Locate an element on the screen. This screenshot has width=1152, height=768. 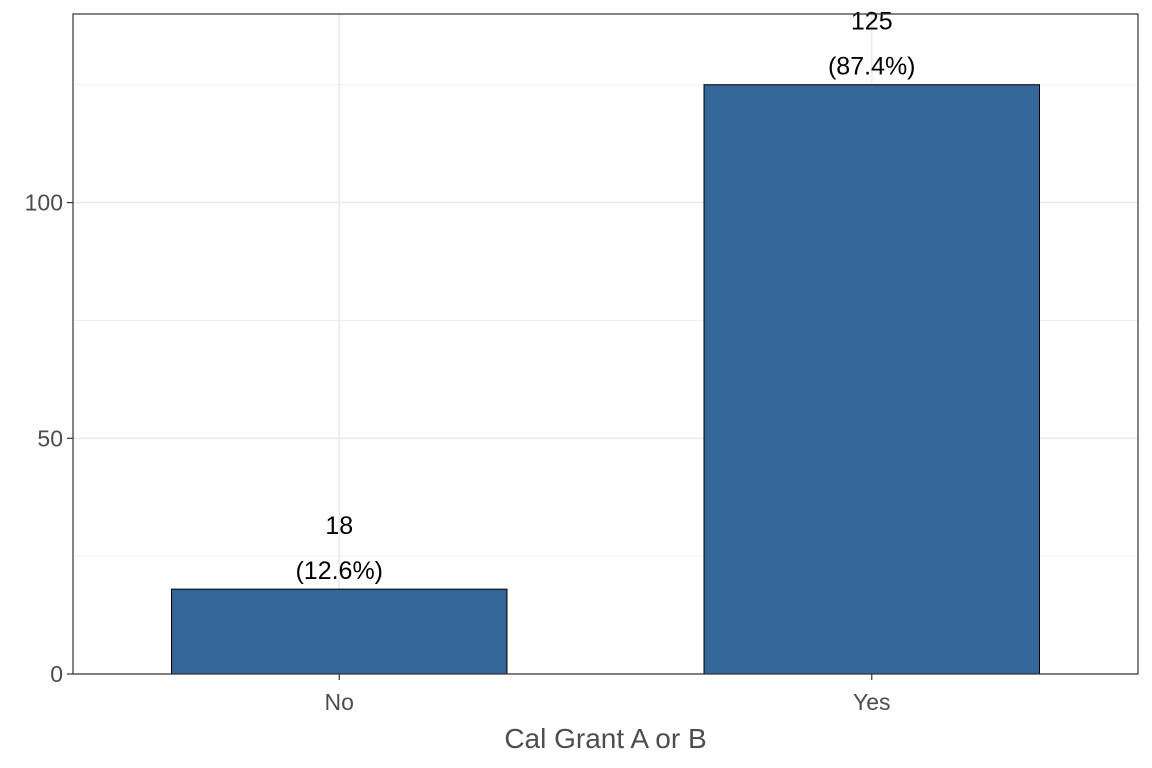
y-axis: 0 50 100 is located at coordinates (49, 438).